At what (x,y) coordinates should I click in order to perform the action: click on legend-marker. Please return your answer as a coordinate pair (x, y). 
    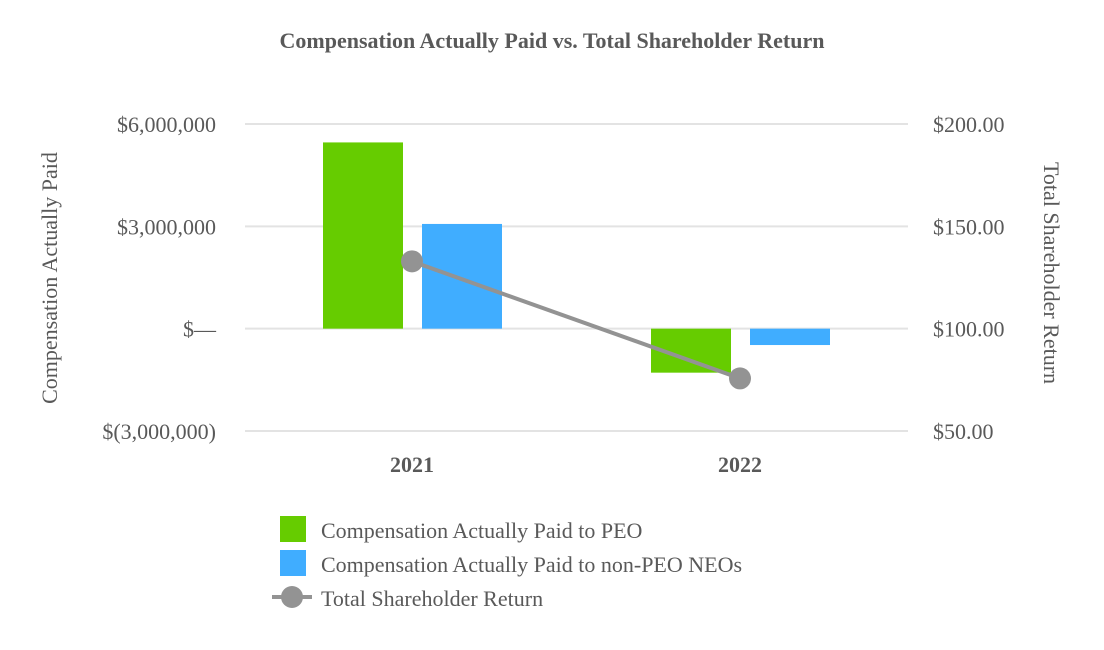
    Looking at the image, I should click on (292, 597).